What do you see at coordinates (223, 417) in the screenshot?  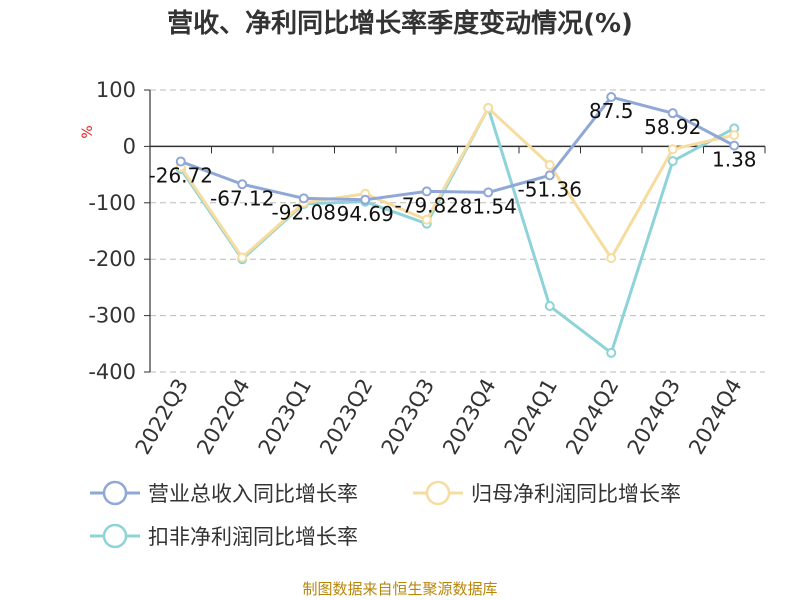 I see `x-tick-label: 2022Q4` at bounding box center [223, 417].